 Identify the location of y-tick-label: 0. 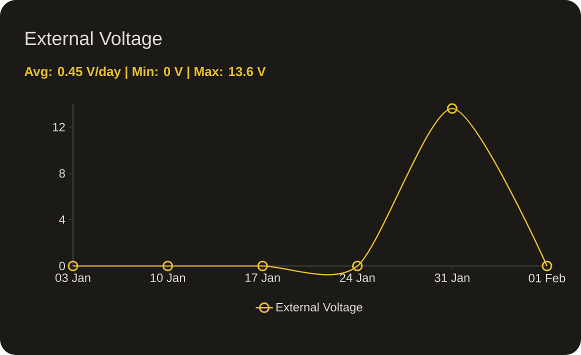
(62, 266).